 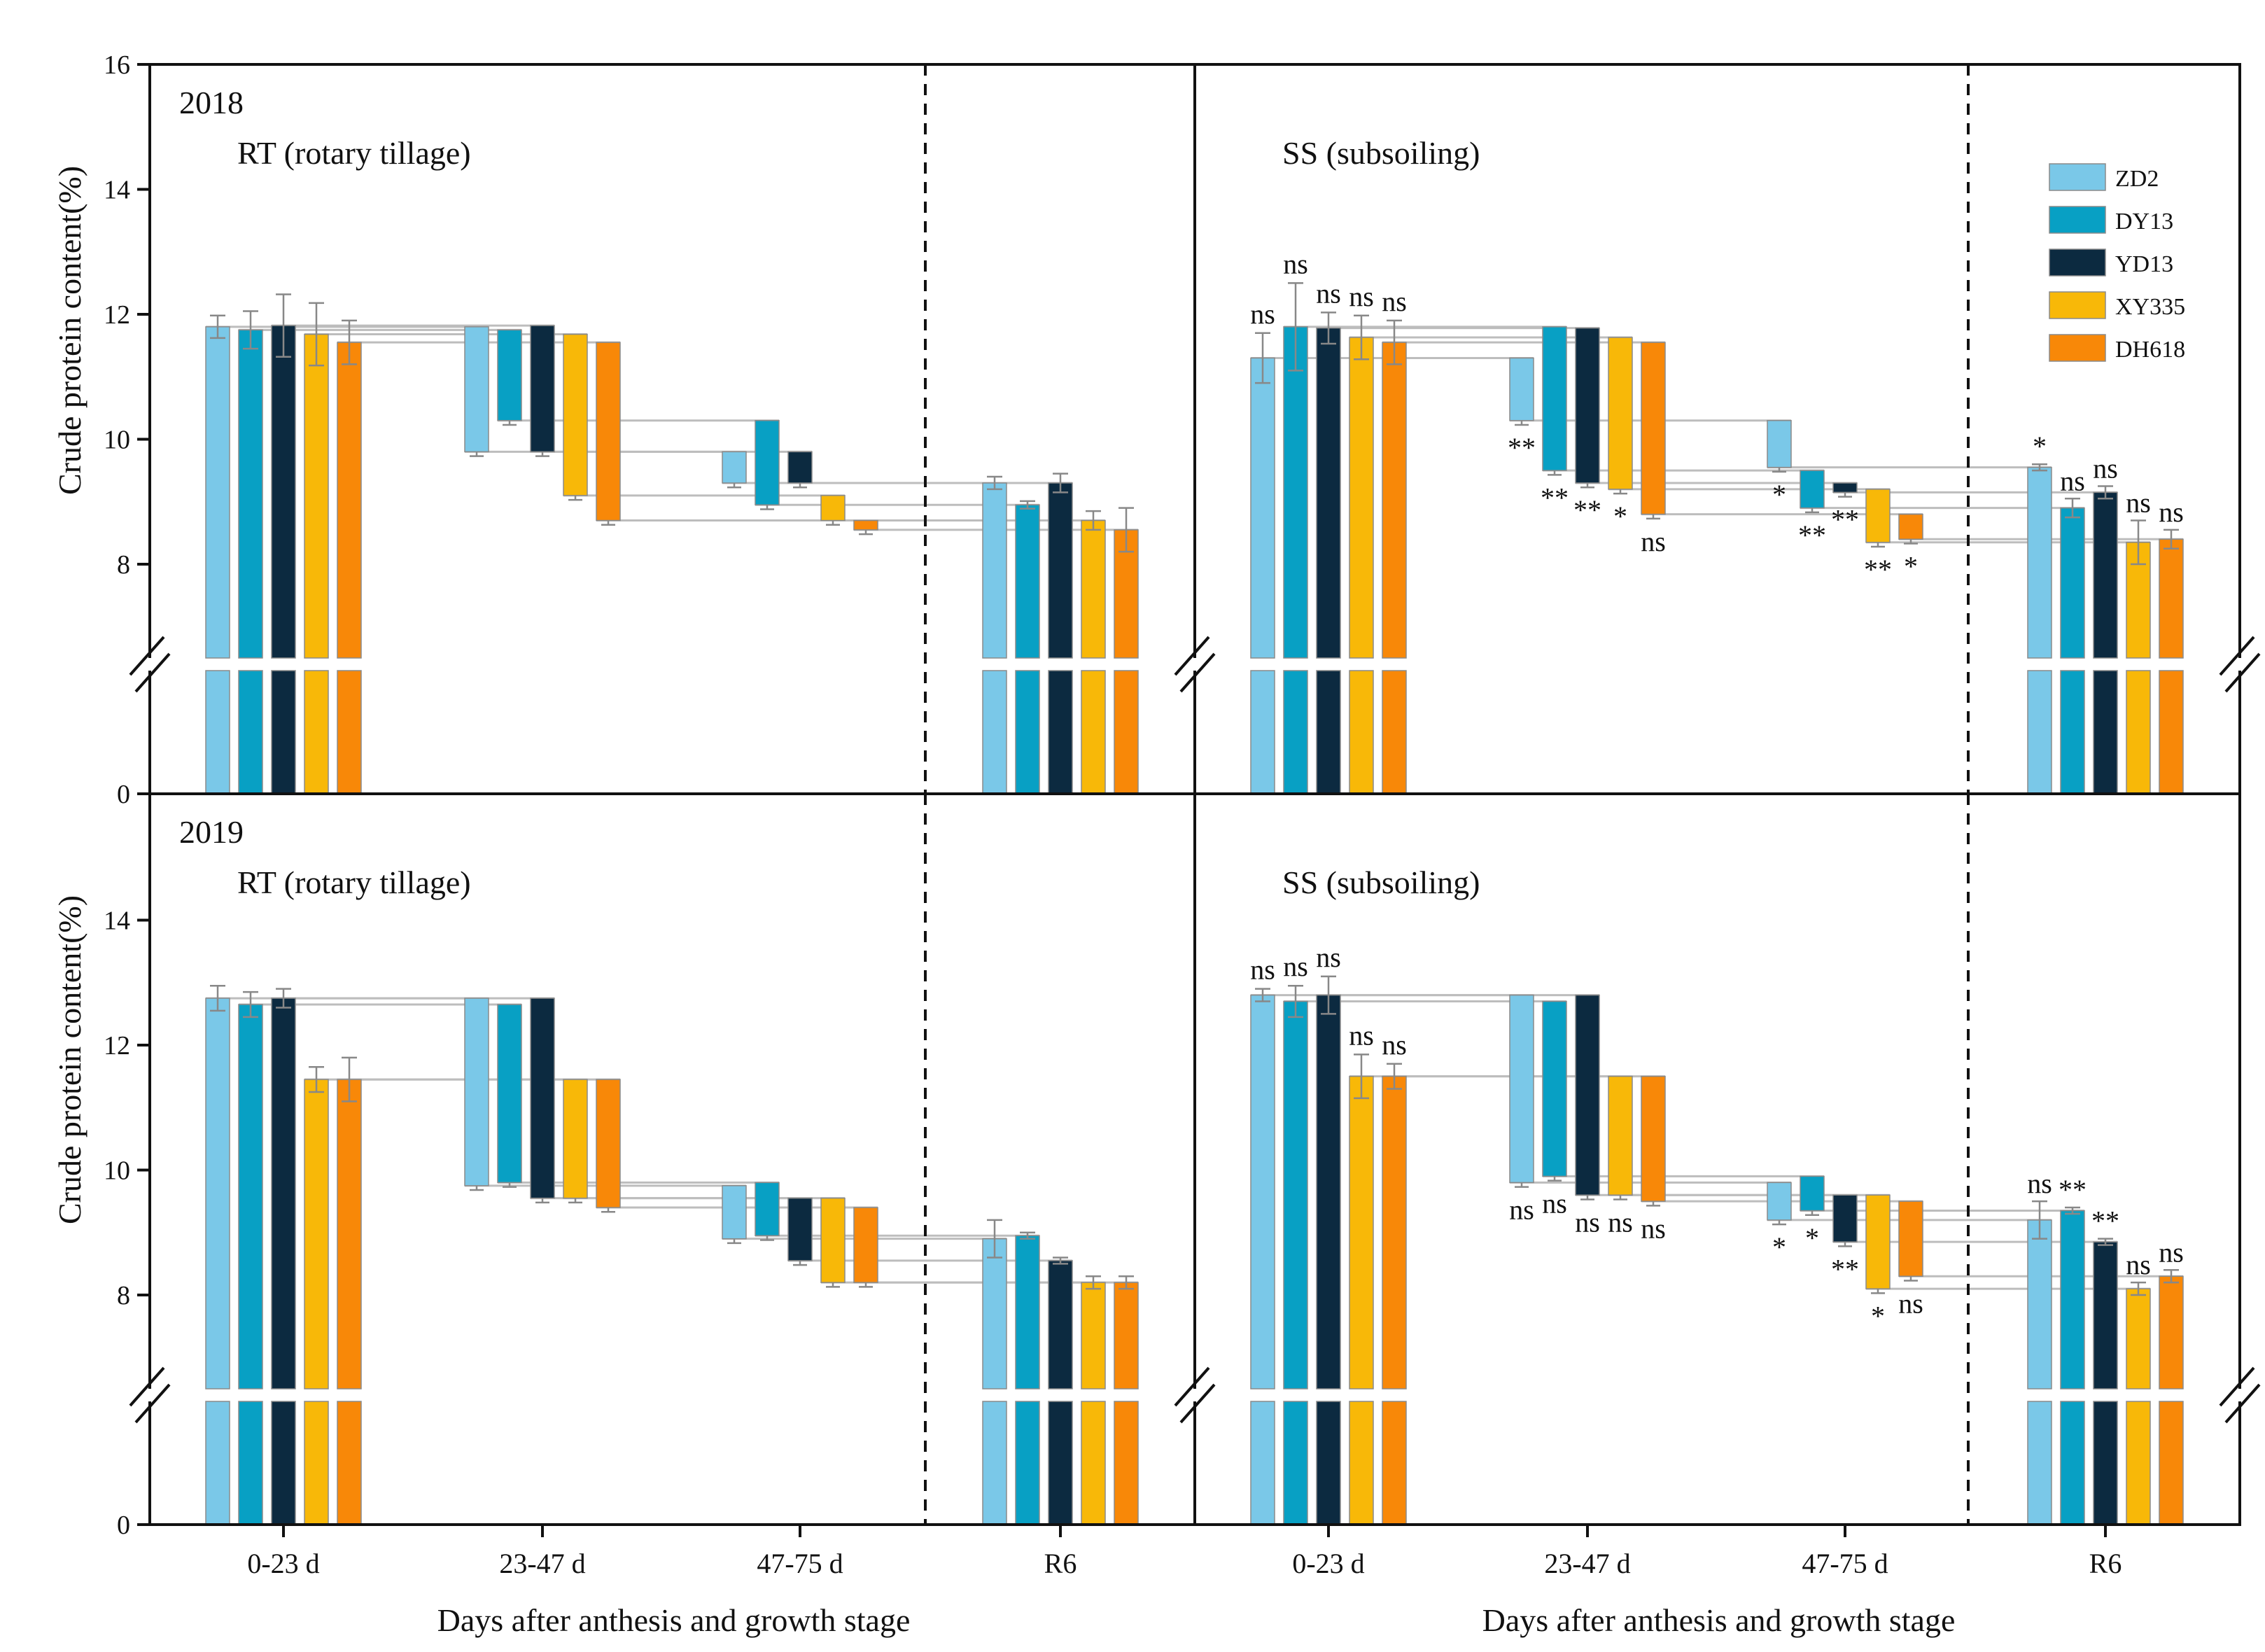 I want to click on x-tick-label: 0-23 d, so click(x=283, y=1563).